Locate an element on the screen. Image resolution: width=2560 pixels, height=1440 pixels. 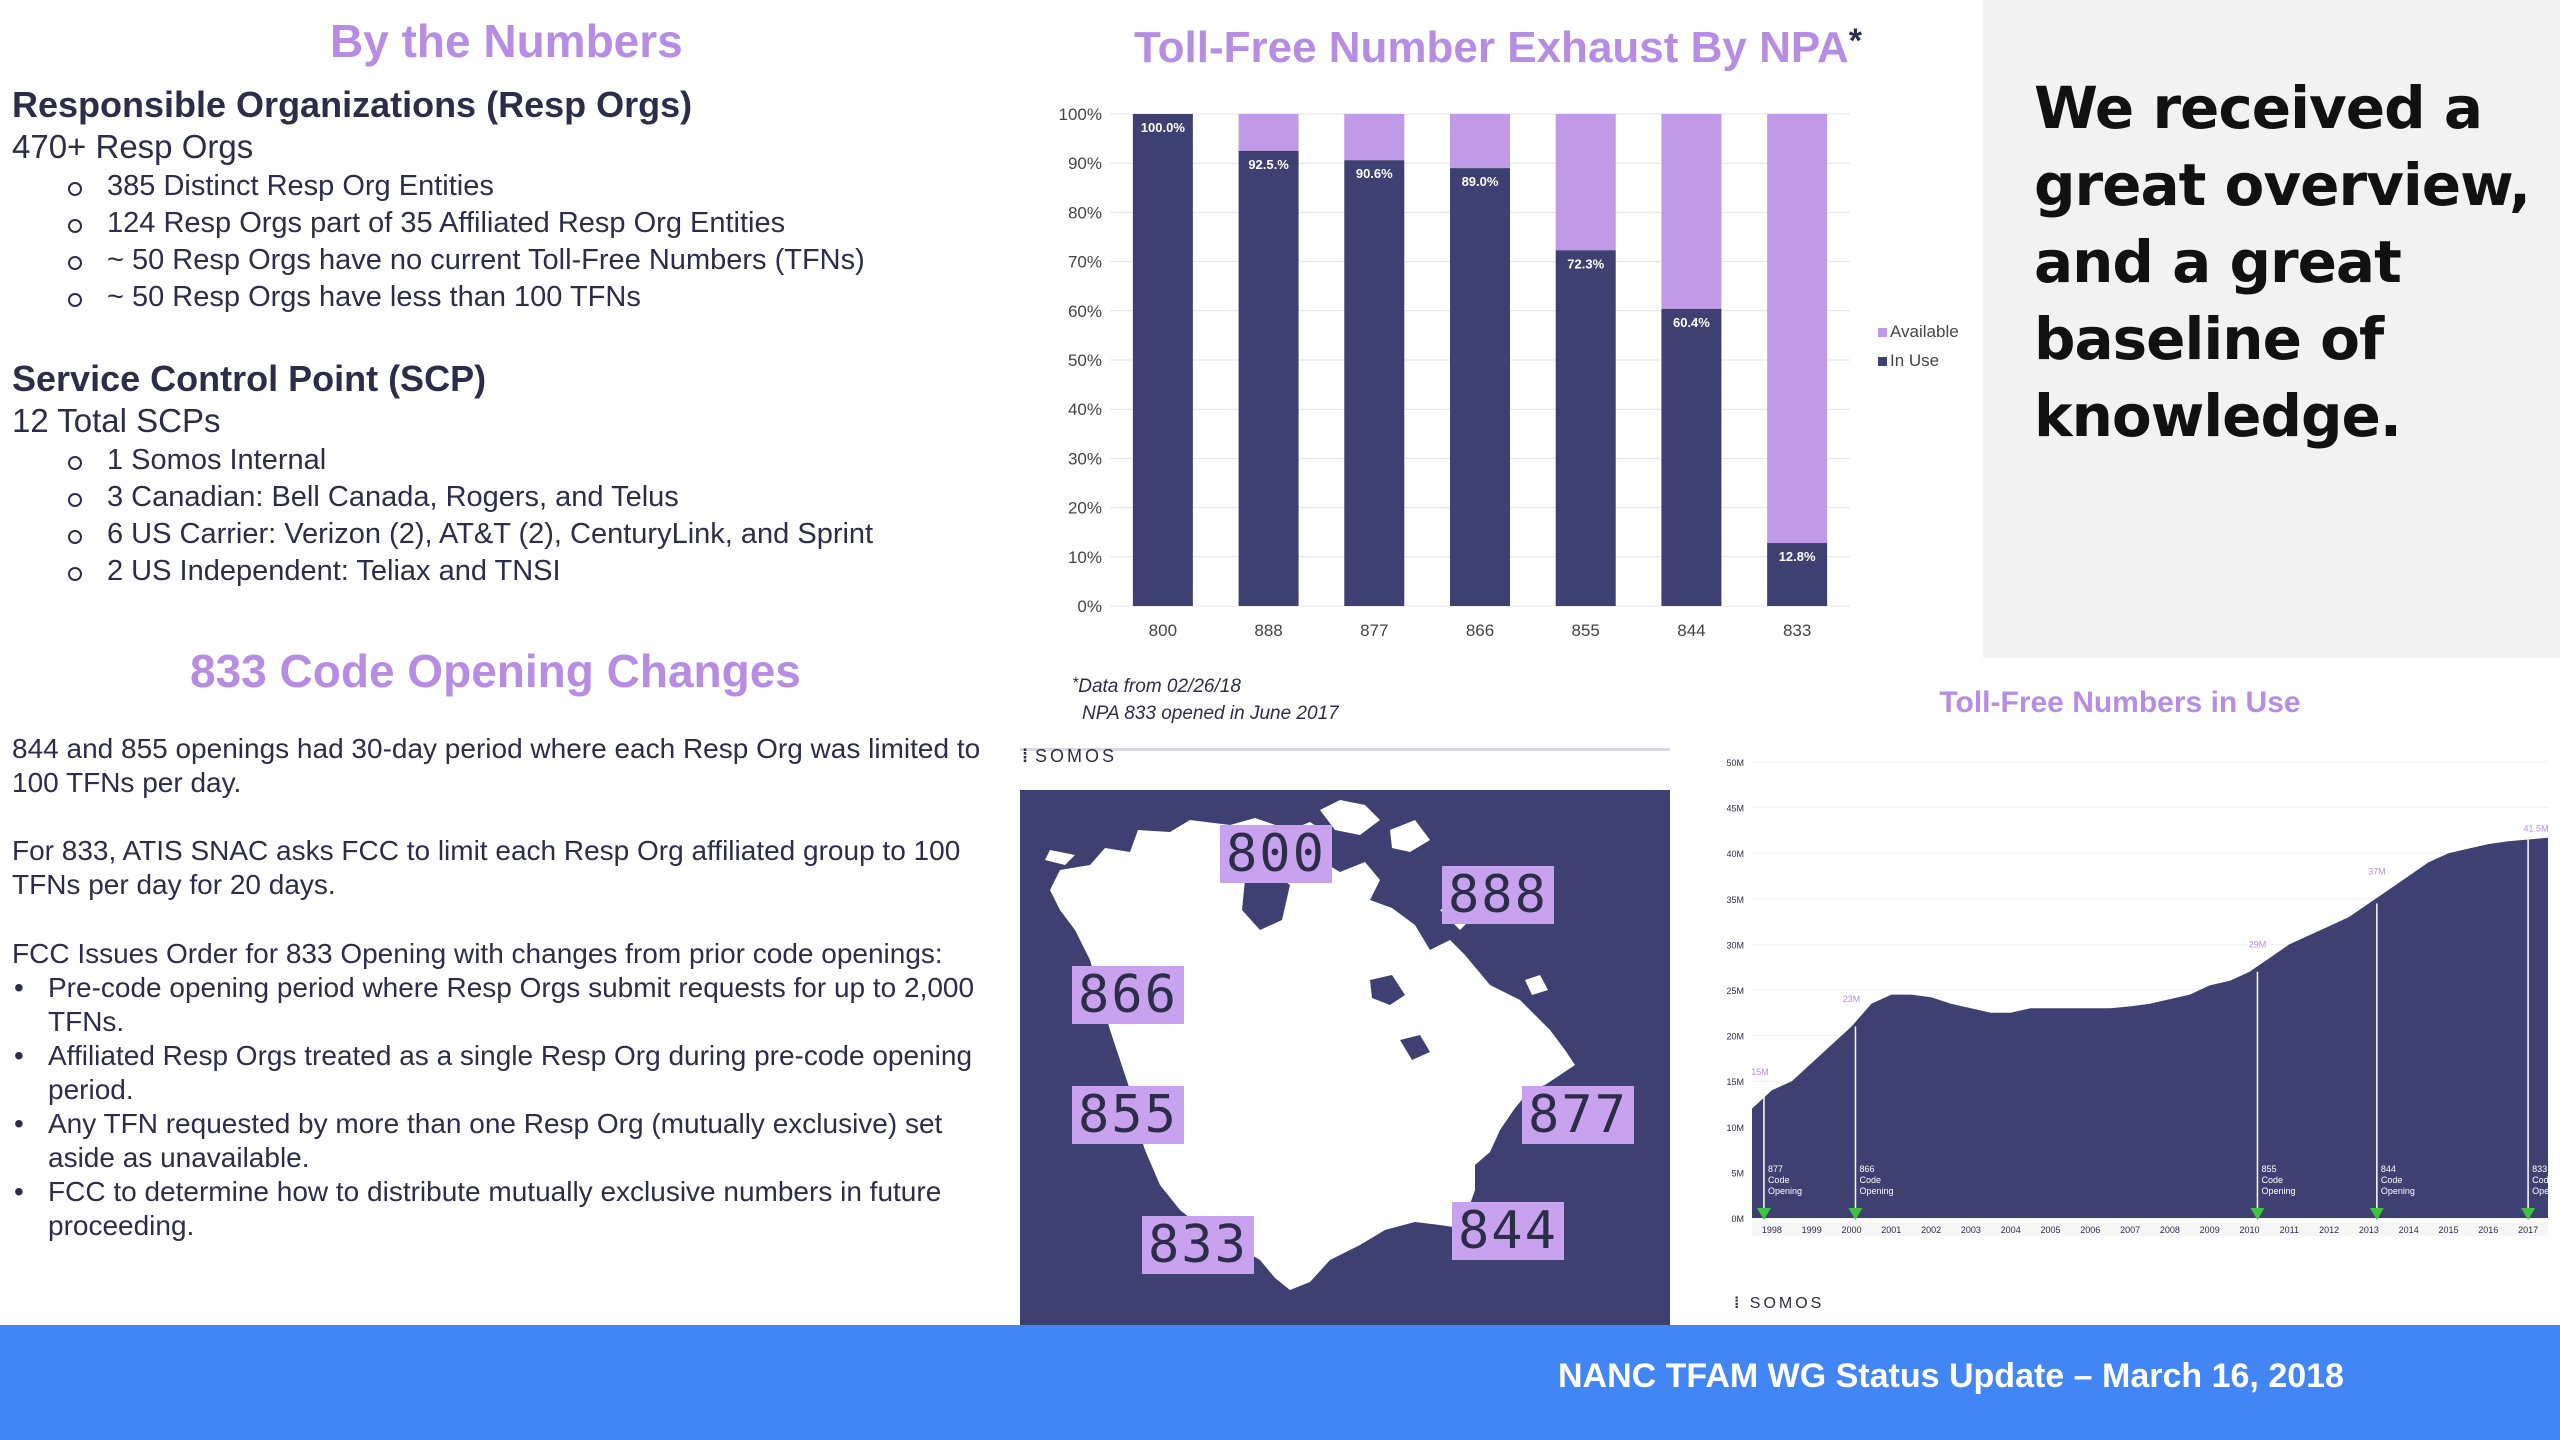
code-opening-label: 877 is located at coordinates (1775, 1169).